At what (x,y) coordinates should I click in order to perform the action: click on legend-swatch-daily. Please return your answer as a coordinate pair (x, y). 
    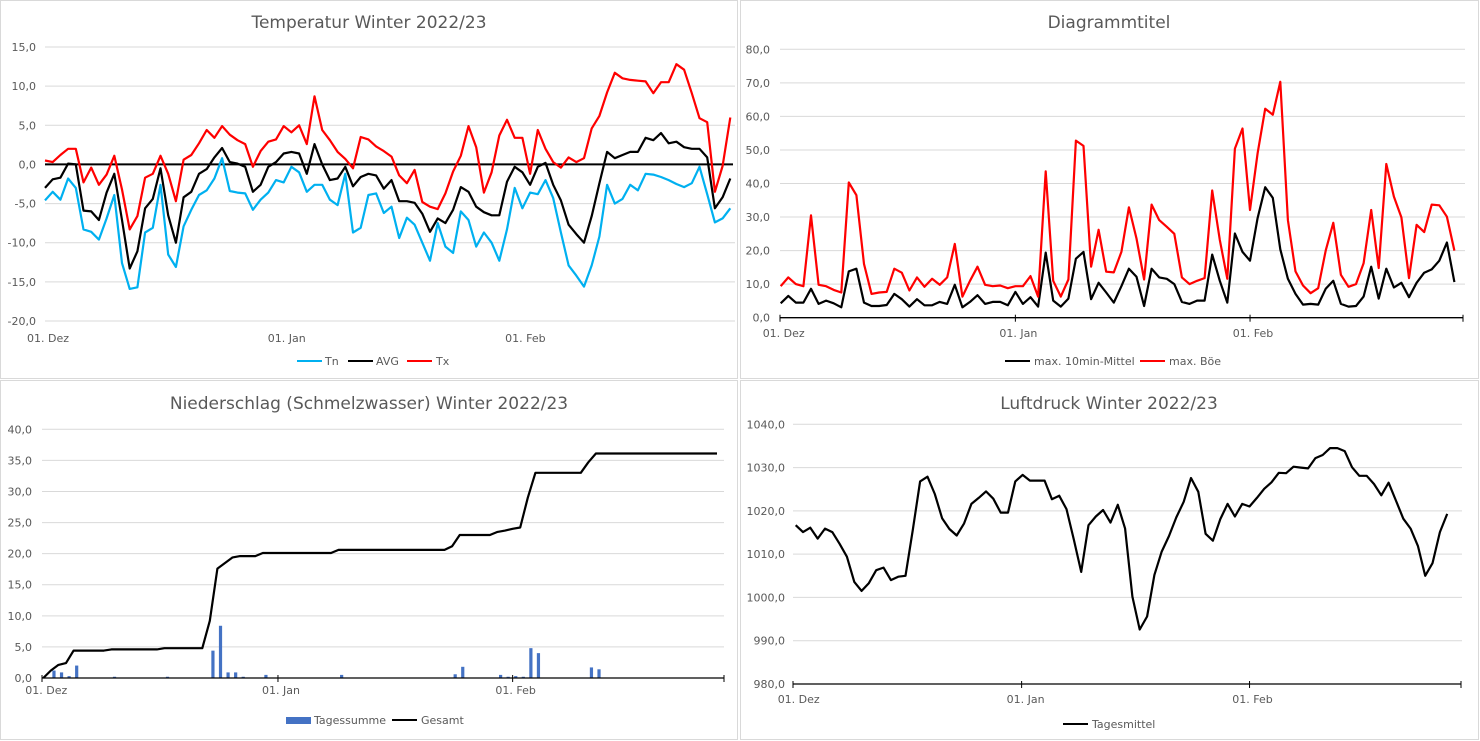
    Looking at the image, I should click on (298, 720).